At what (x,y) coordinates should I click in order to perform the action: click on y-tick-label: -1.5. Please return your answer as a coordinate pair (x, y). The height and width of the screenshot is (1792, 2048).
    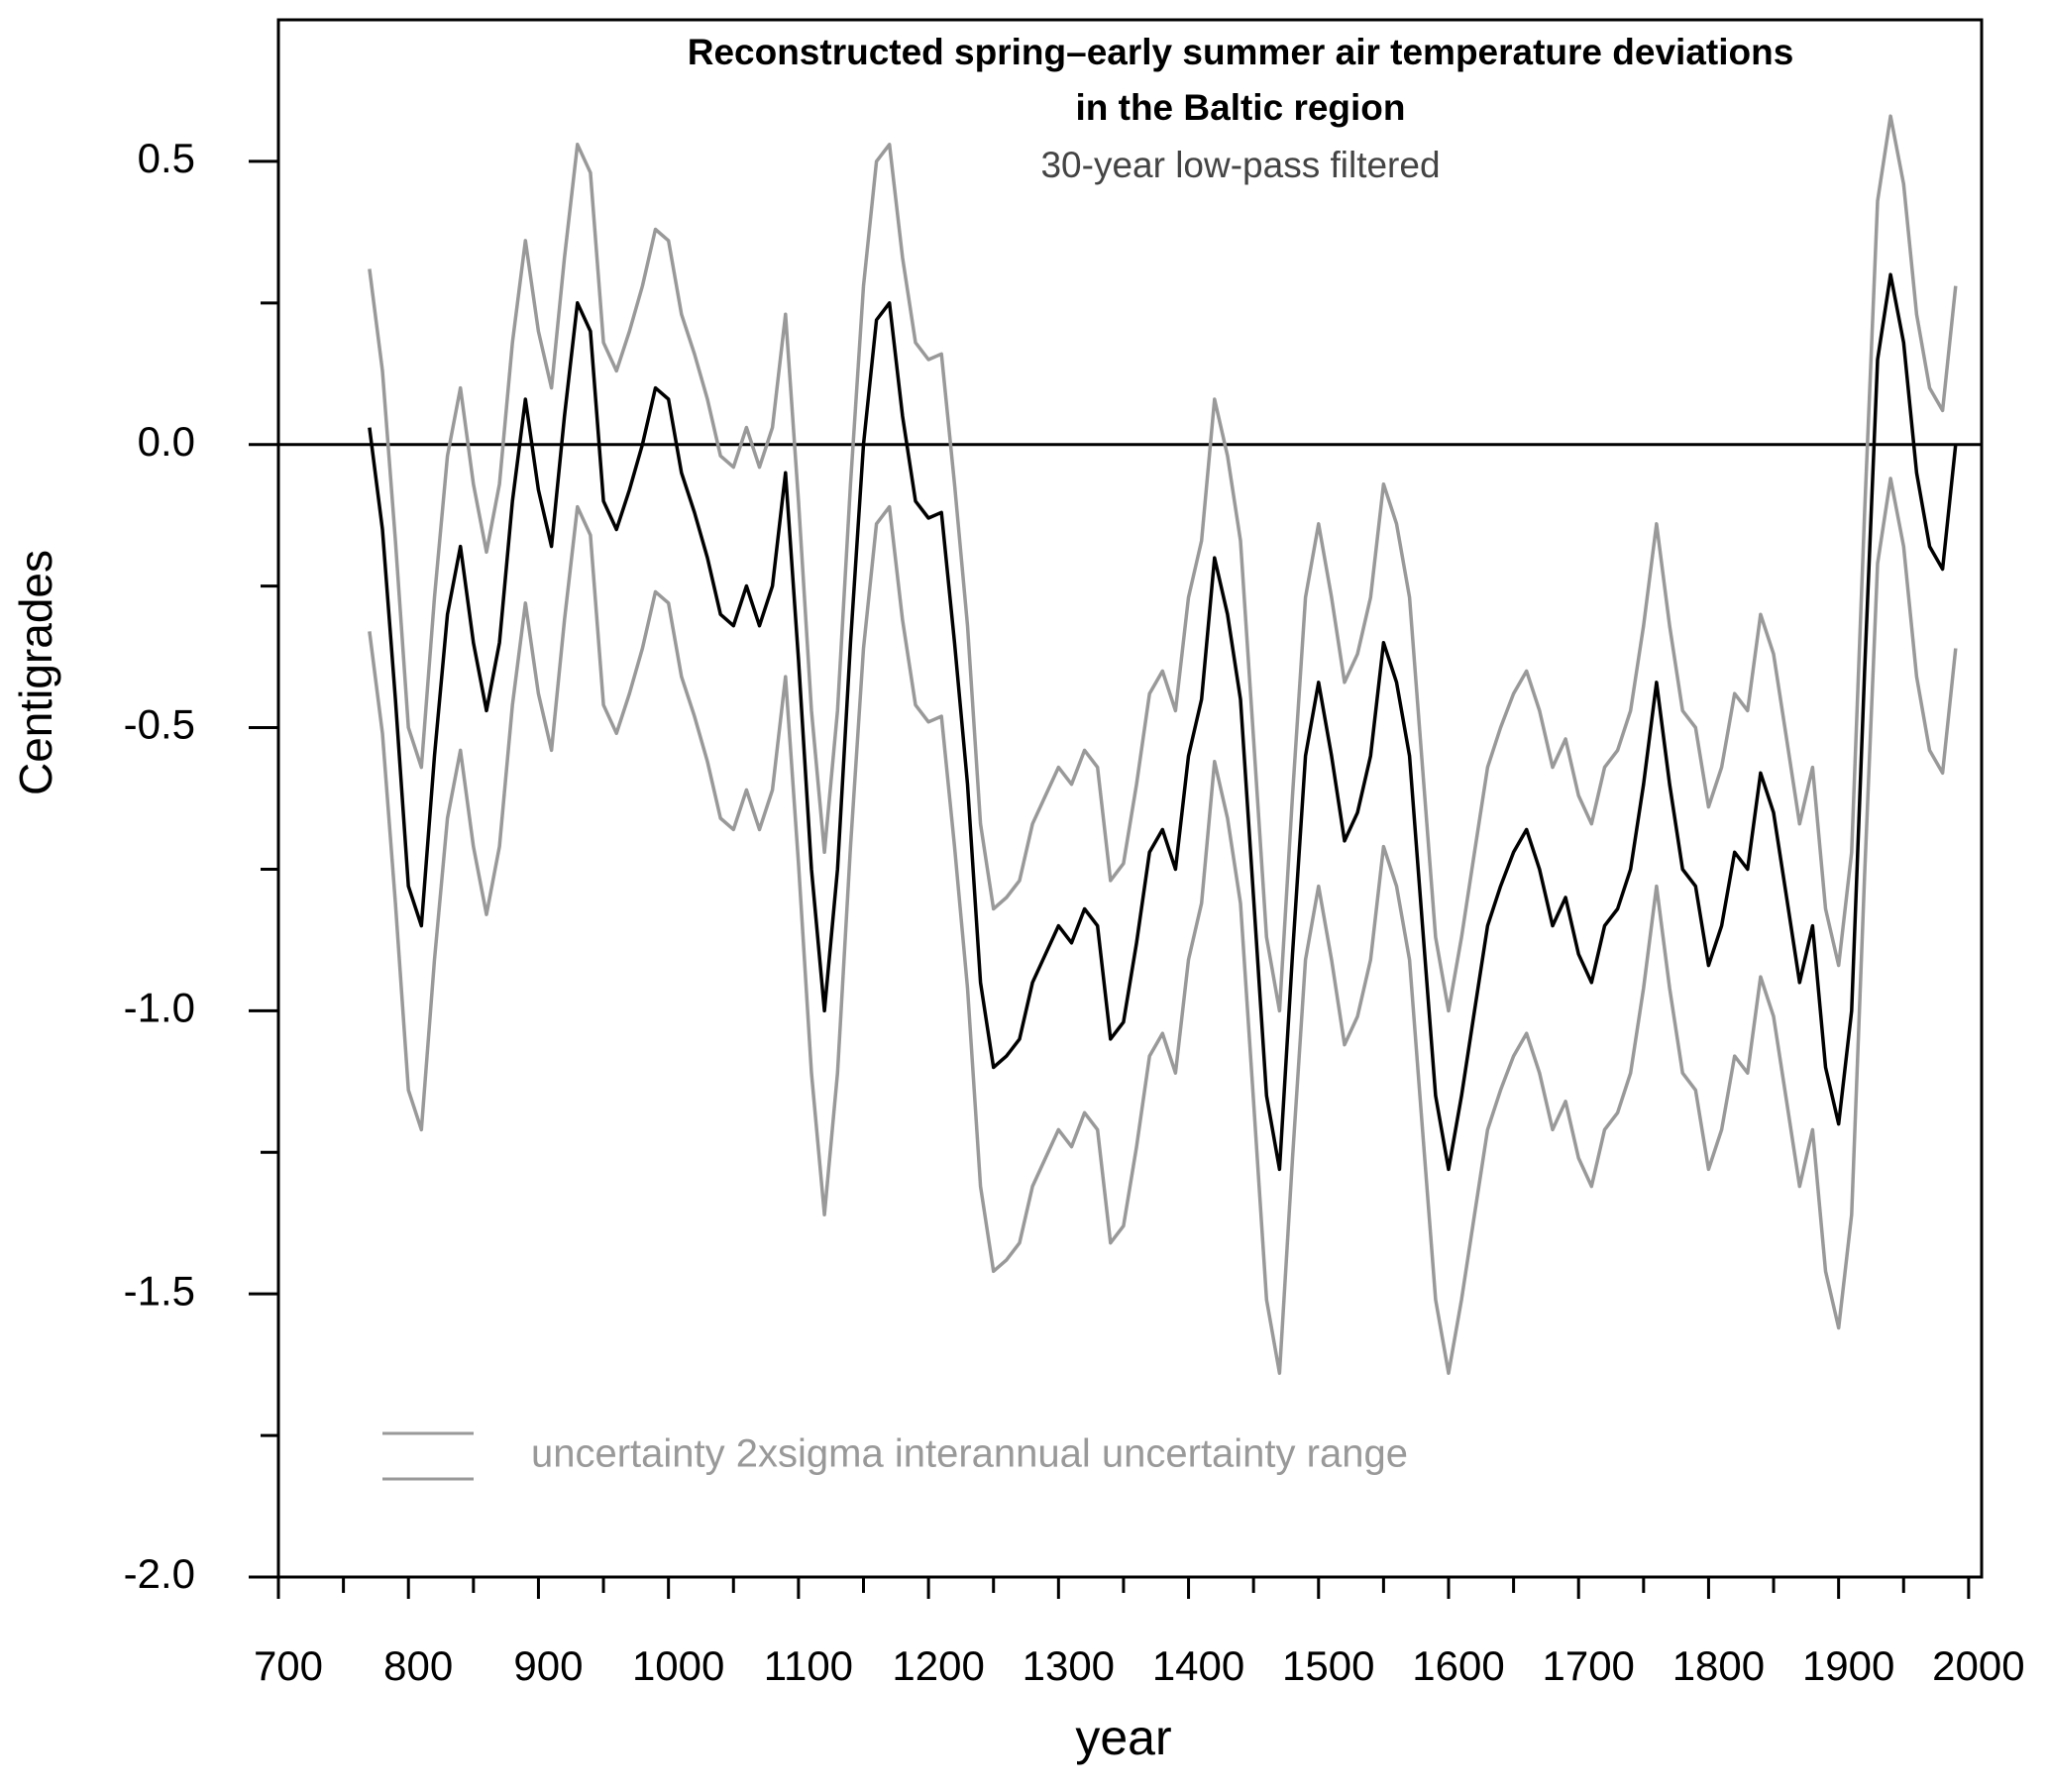
    Looking at the image, I should click on (159, 1291).